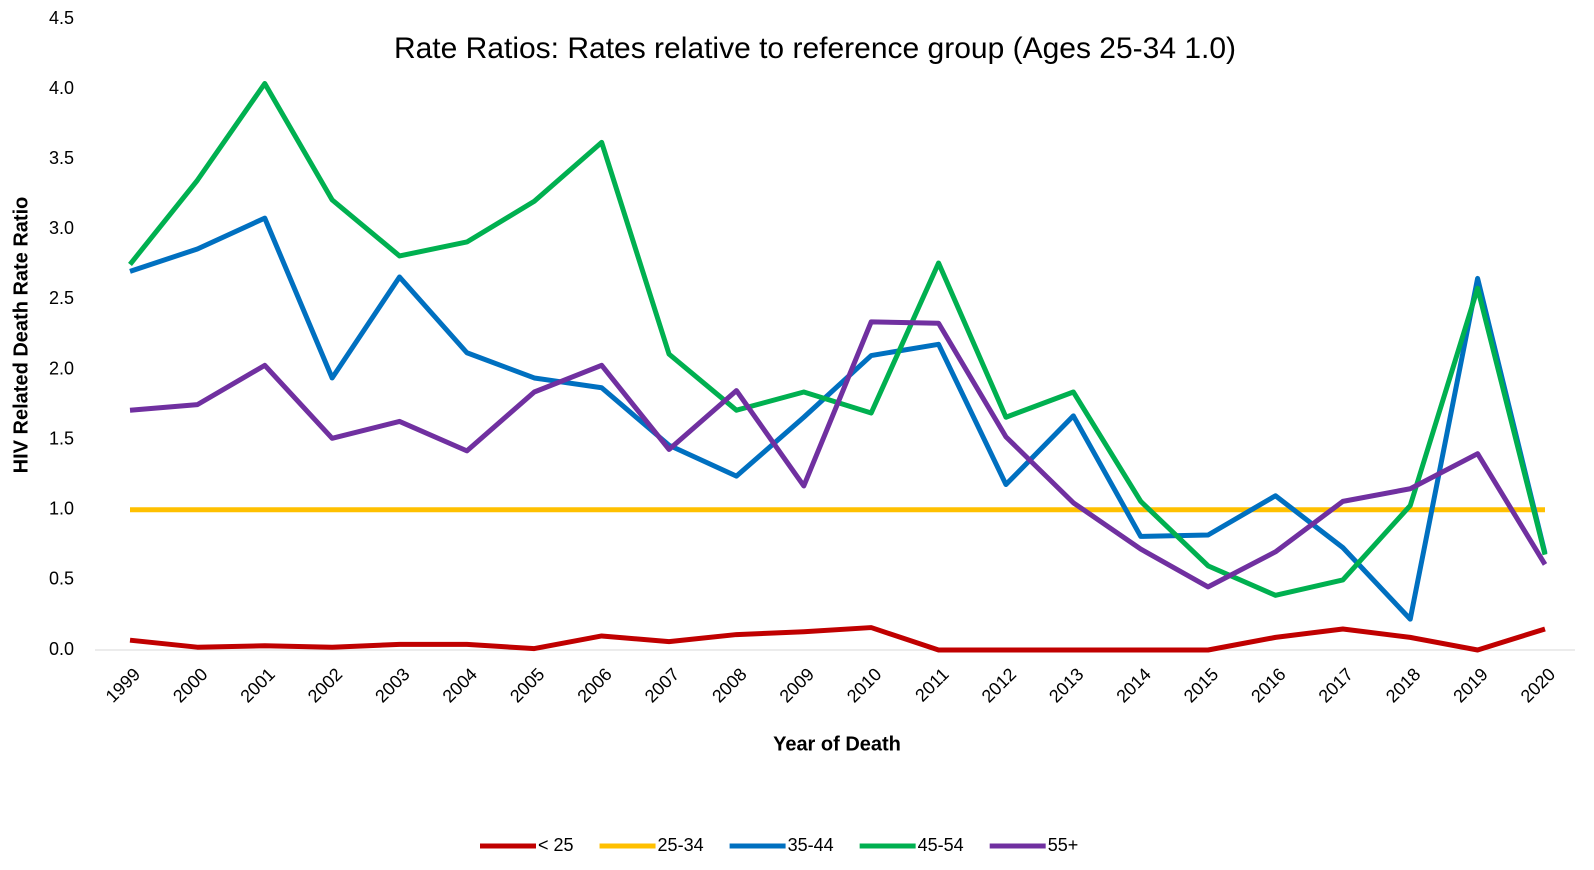 The image size is (1594, 870). I want to click on x-tick-label: 2004, so click(460, 685).